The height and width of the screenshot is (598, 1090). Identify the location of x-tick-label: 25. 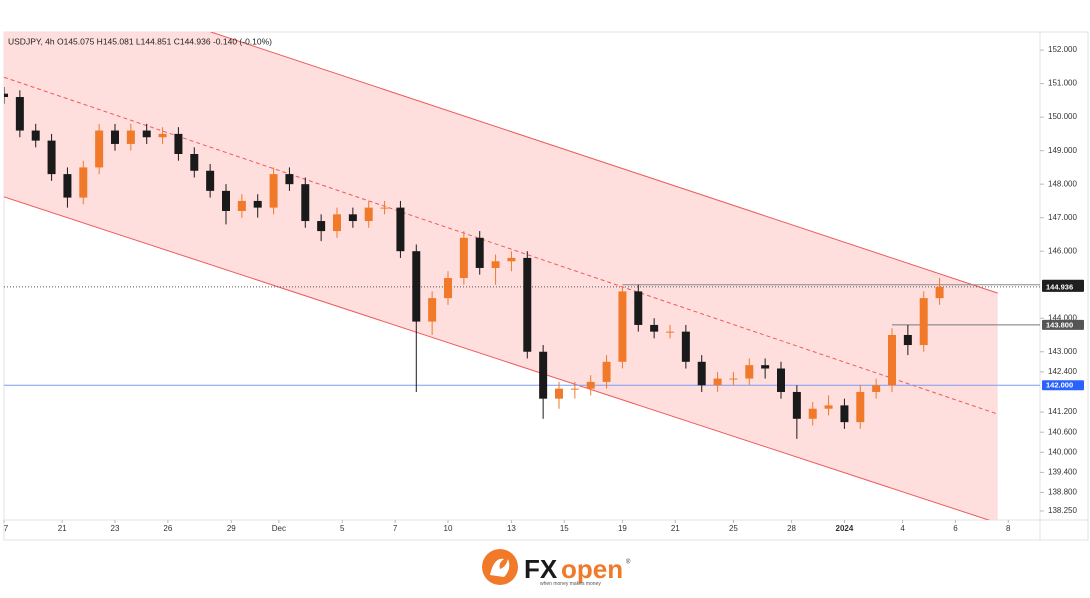
(733, 528).